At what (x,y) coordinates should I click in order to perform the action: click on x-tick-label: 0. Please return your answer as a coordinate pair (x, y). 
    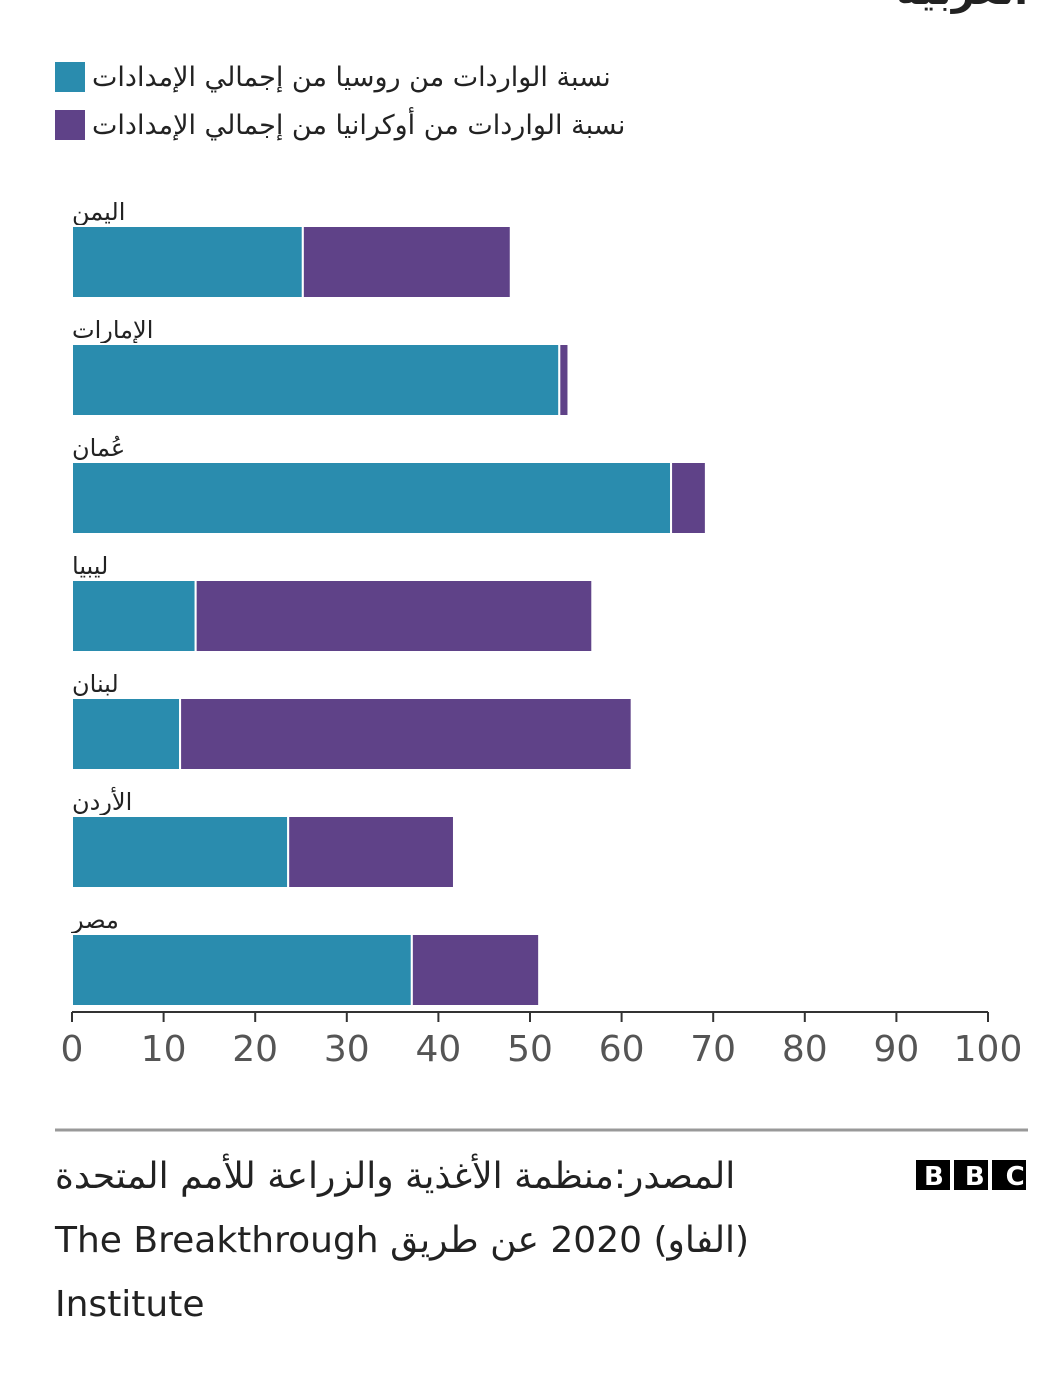
    Looking at the image, I should click on (72, 1049).